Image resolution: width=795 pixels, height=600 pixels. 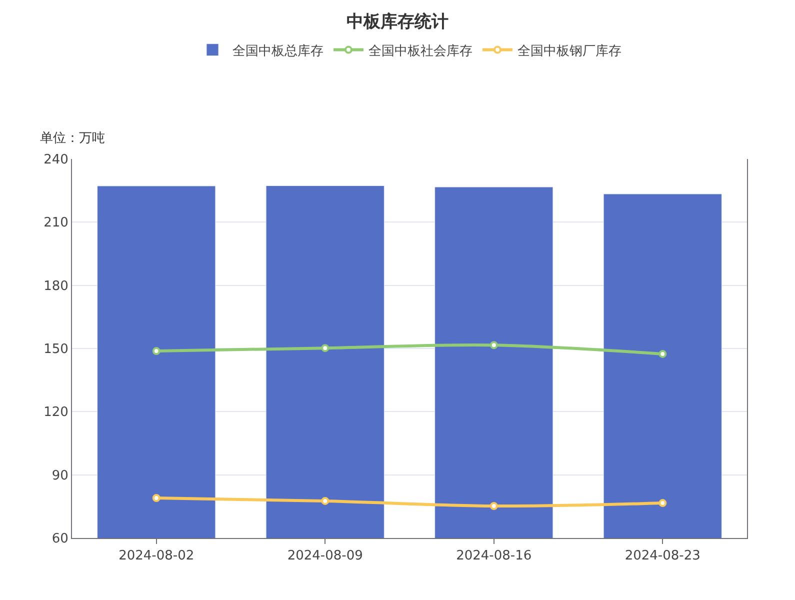 What do you see at coordinates (397, 22) in the screenshot?
I see `chart-title: 中板库存统计` at bounding box center [397, 22].